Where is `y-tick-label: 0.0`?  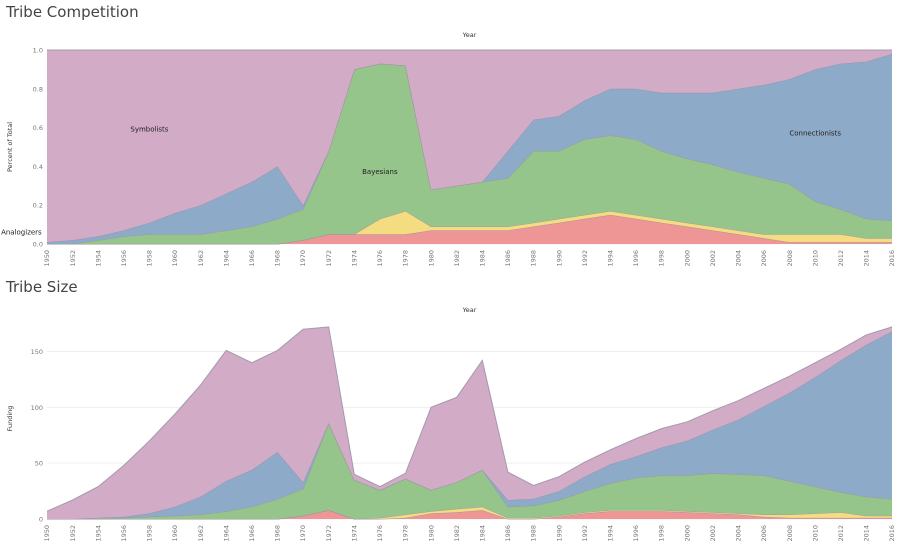 y-tick-label: 0.0 is located at coordinates (38, 245).